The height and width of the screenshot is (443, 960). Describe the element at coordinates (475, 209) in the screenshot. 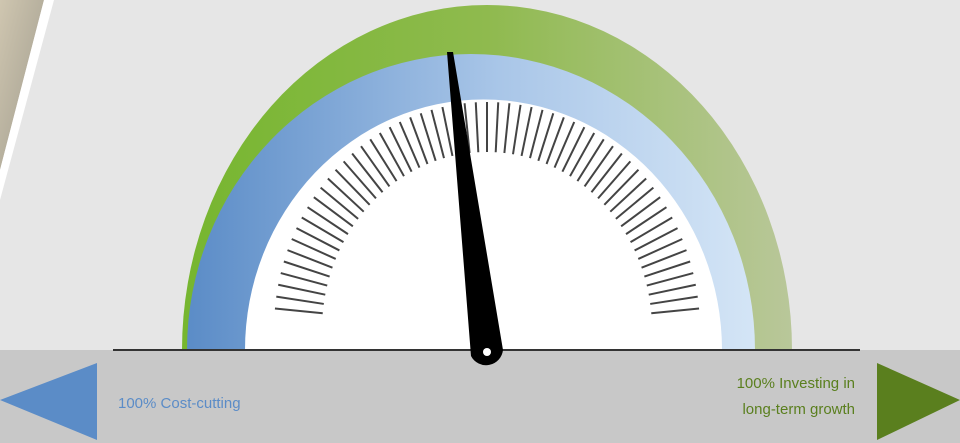

I see `needle` at that location.